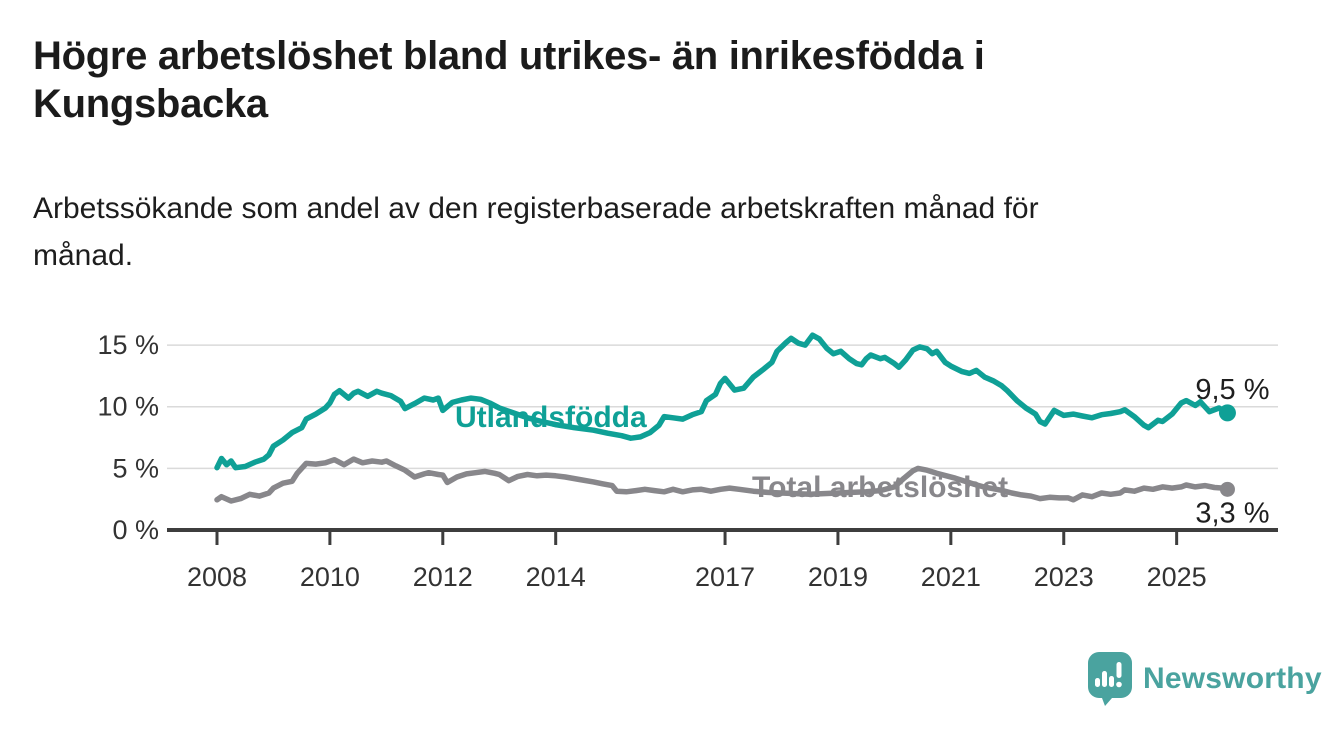  What do you see at coordinates (1227, 489) in the screenshot?
I see `series-end-dot-total-arbetsloshet` at bounding box center [1227, 489].